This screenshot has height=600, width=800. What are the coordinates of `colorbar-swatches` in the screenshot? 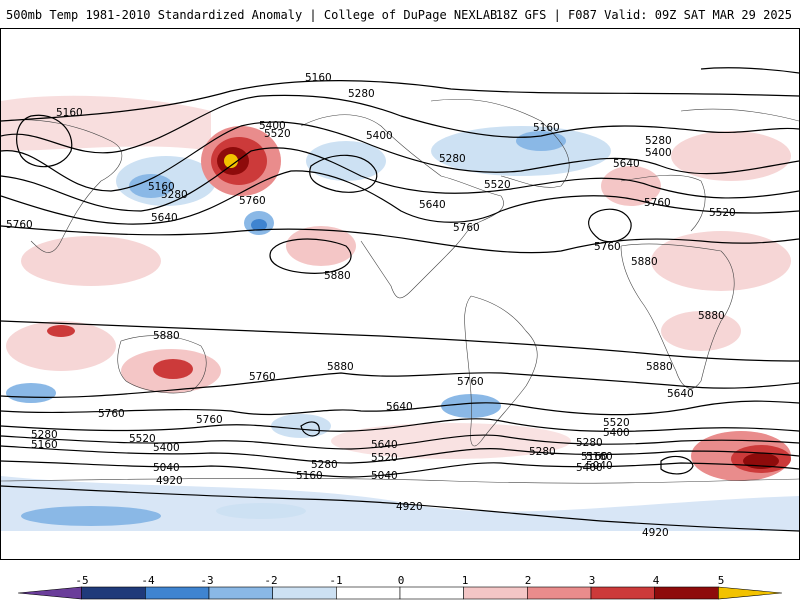 It's located at (400, 593).